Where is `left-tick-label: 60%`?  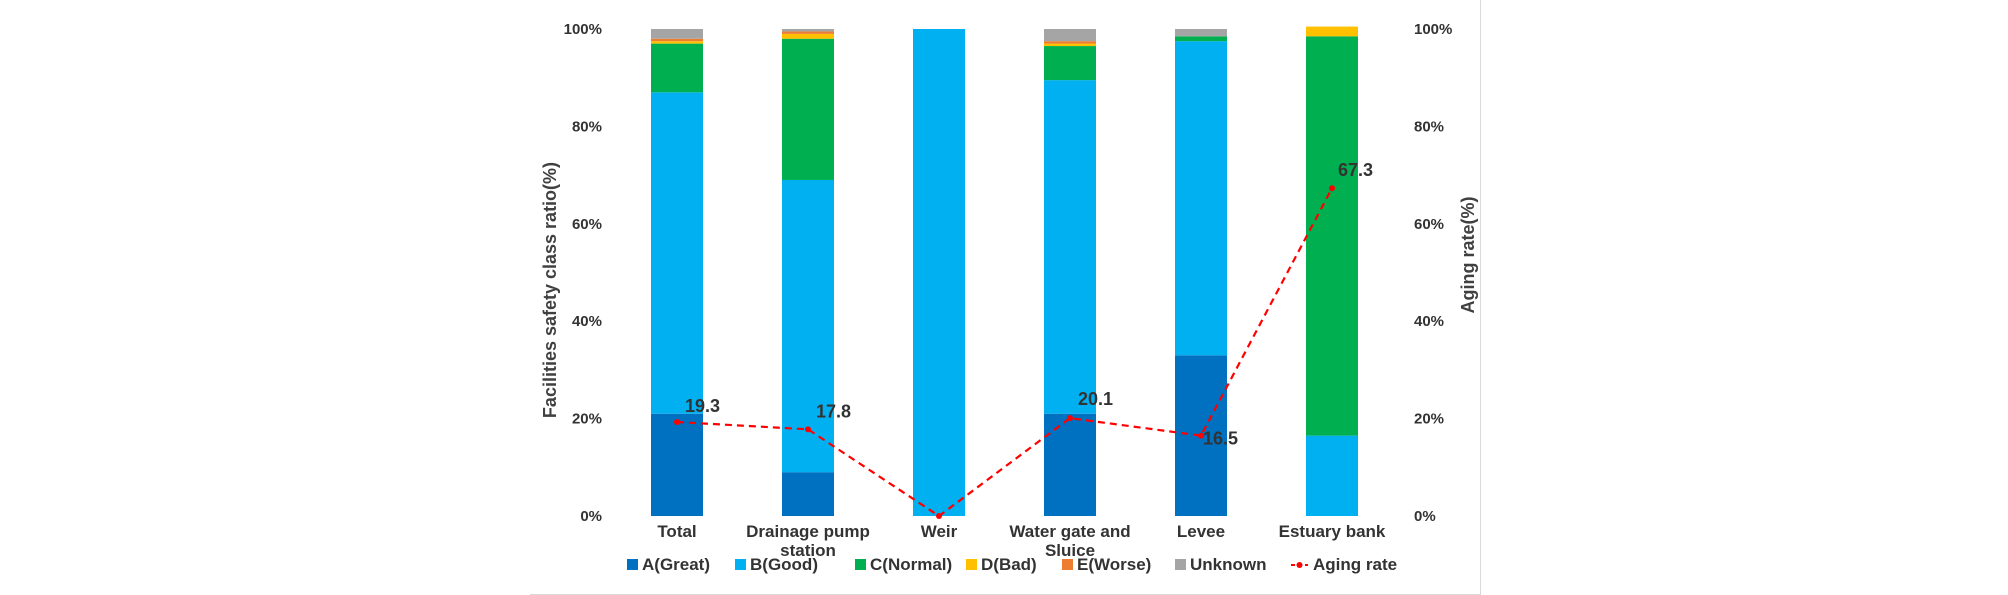
left-tick-label: 60% is located at coordinates (587, 224).